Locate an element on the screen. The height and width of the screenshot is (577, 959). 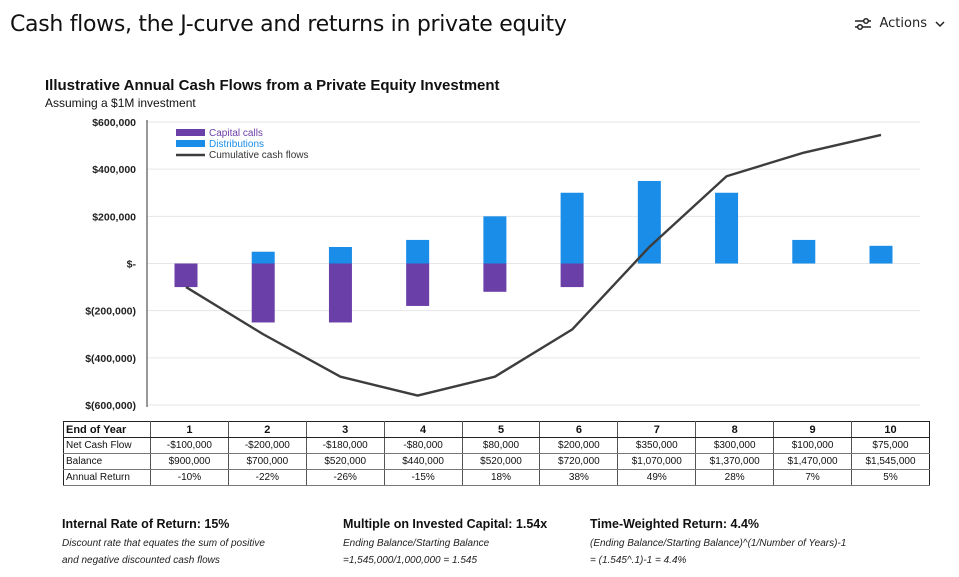
y-tick-label: $(400,000) is located at coordinates (110, 359).